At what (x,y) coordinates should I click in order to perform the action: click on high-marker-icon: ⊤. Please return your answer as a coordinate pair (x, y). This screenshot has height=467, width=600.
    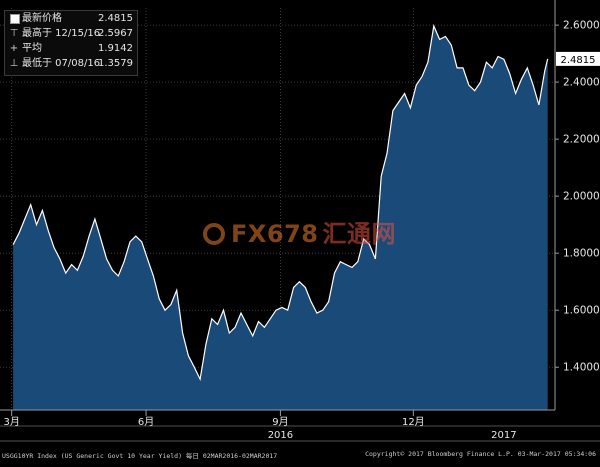
    Looking at the image, I should click on (14, 33).